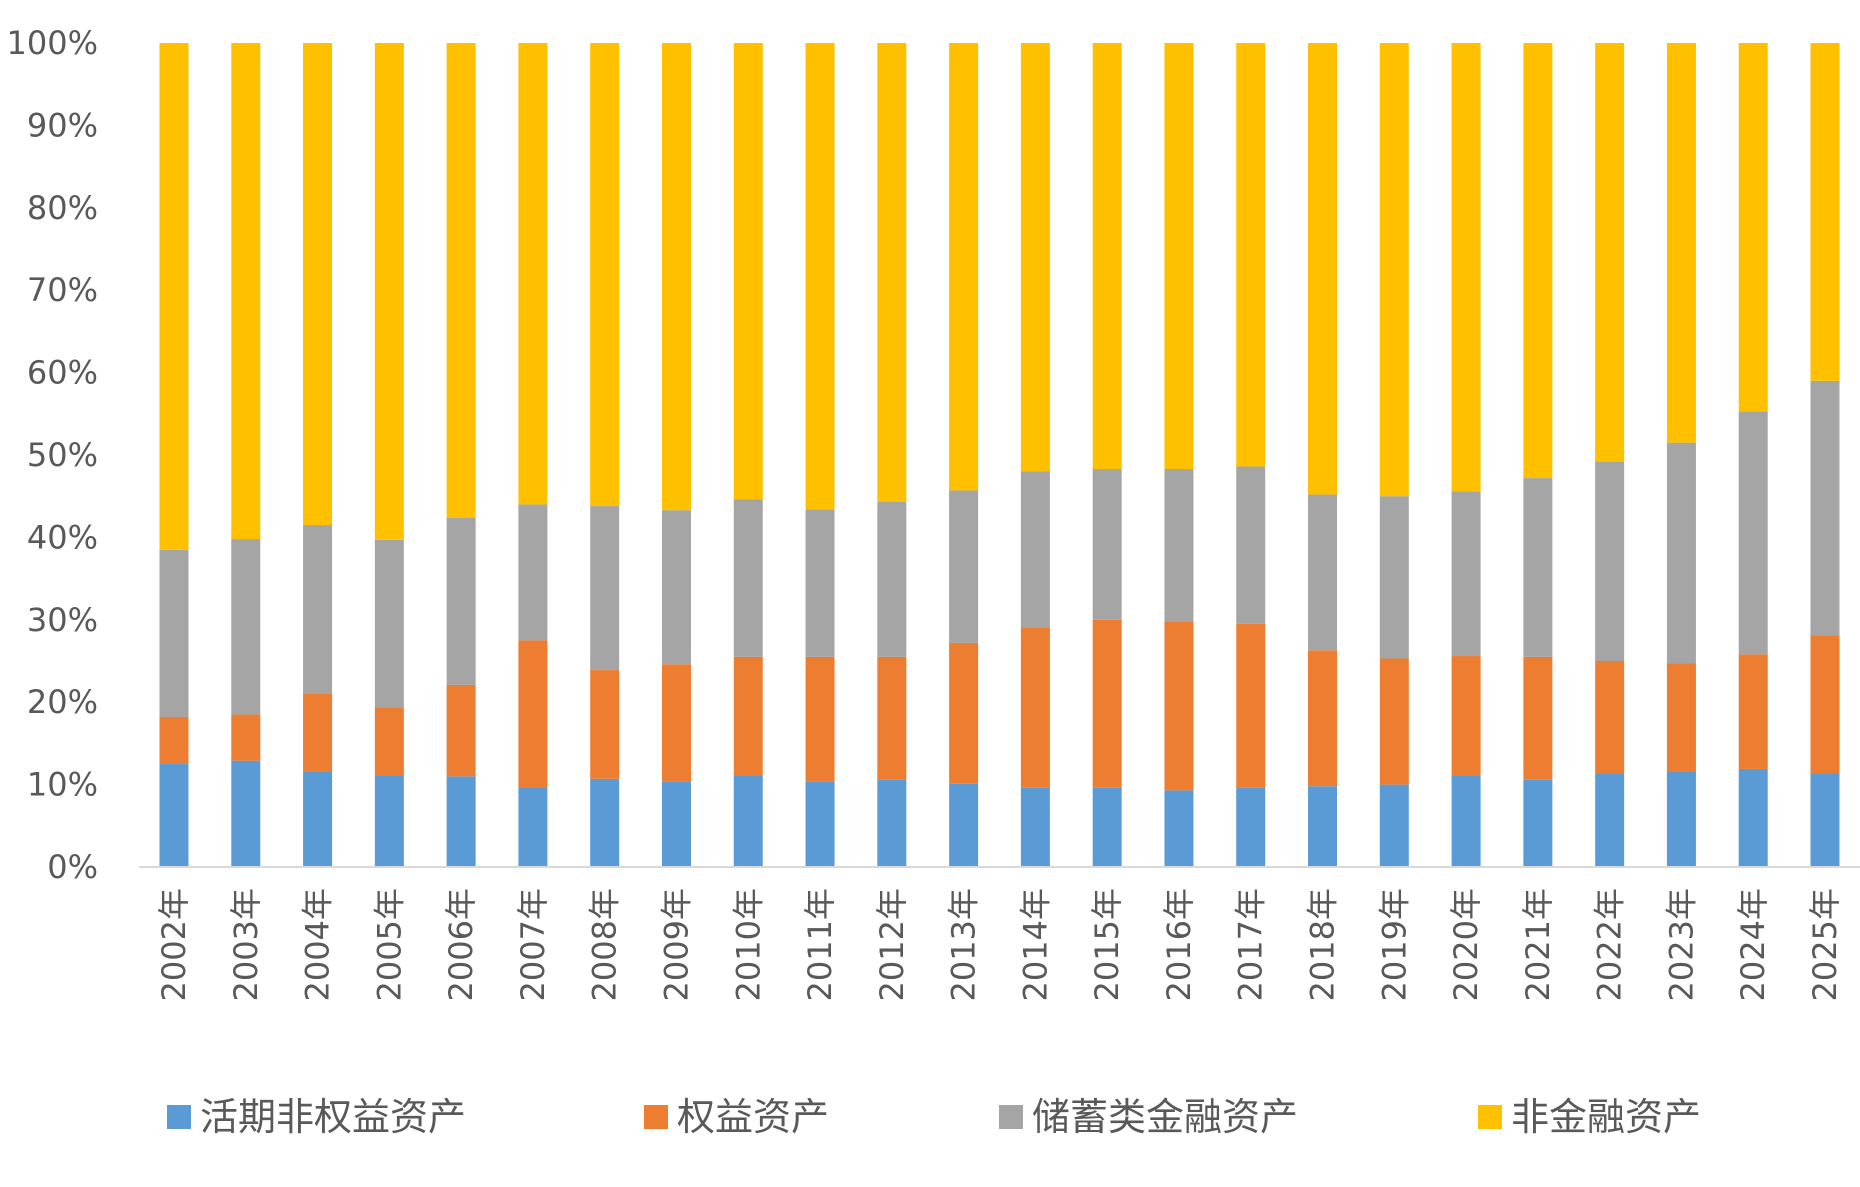 The width and height of the screenshot is (1860, 1187). I want to click on y-tick-label: 100%, so click(52, 43).